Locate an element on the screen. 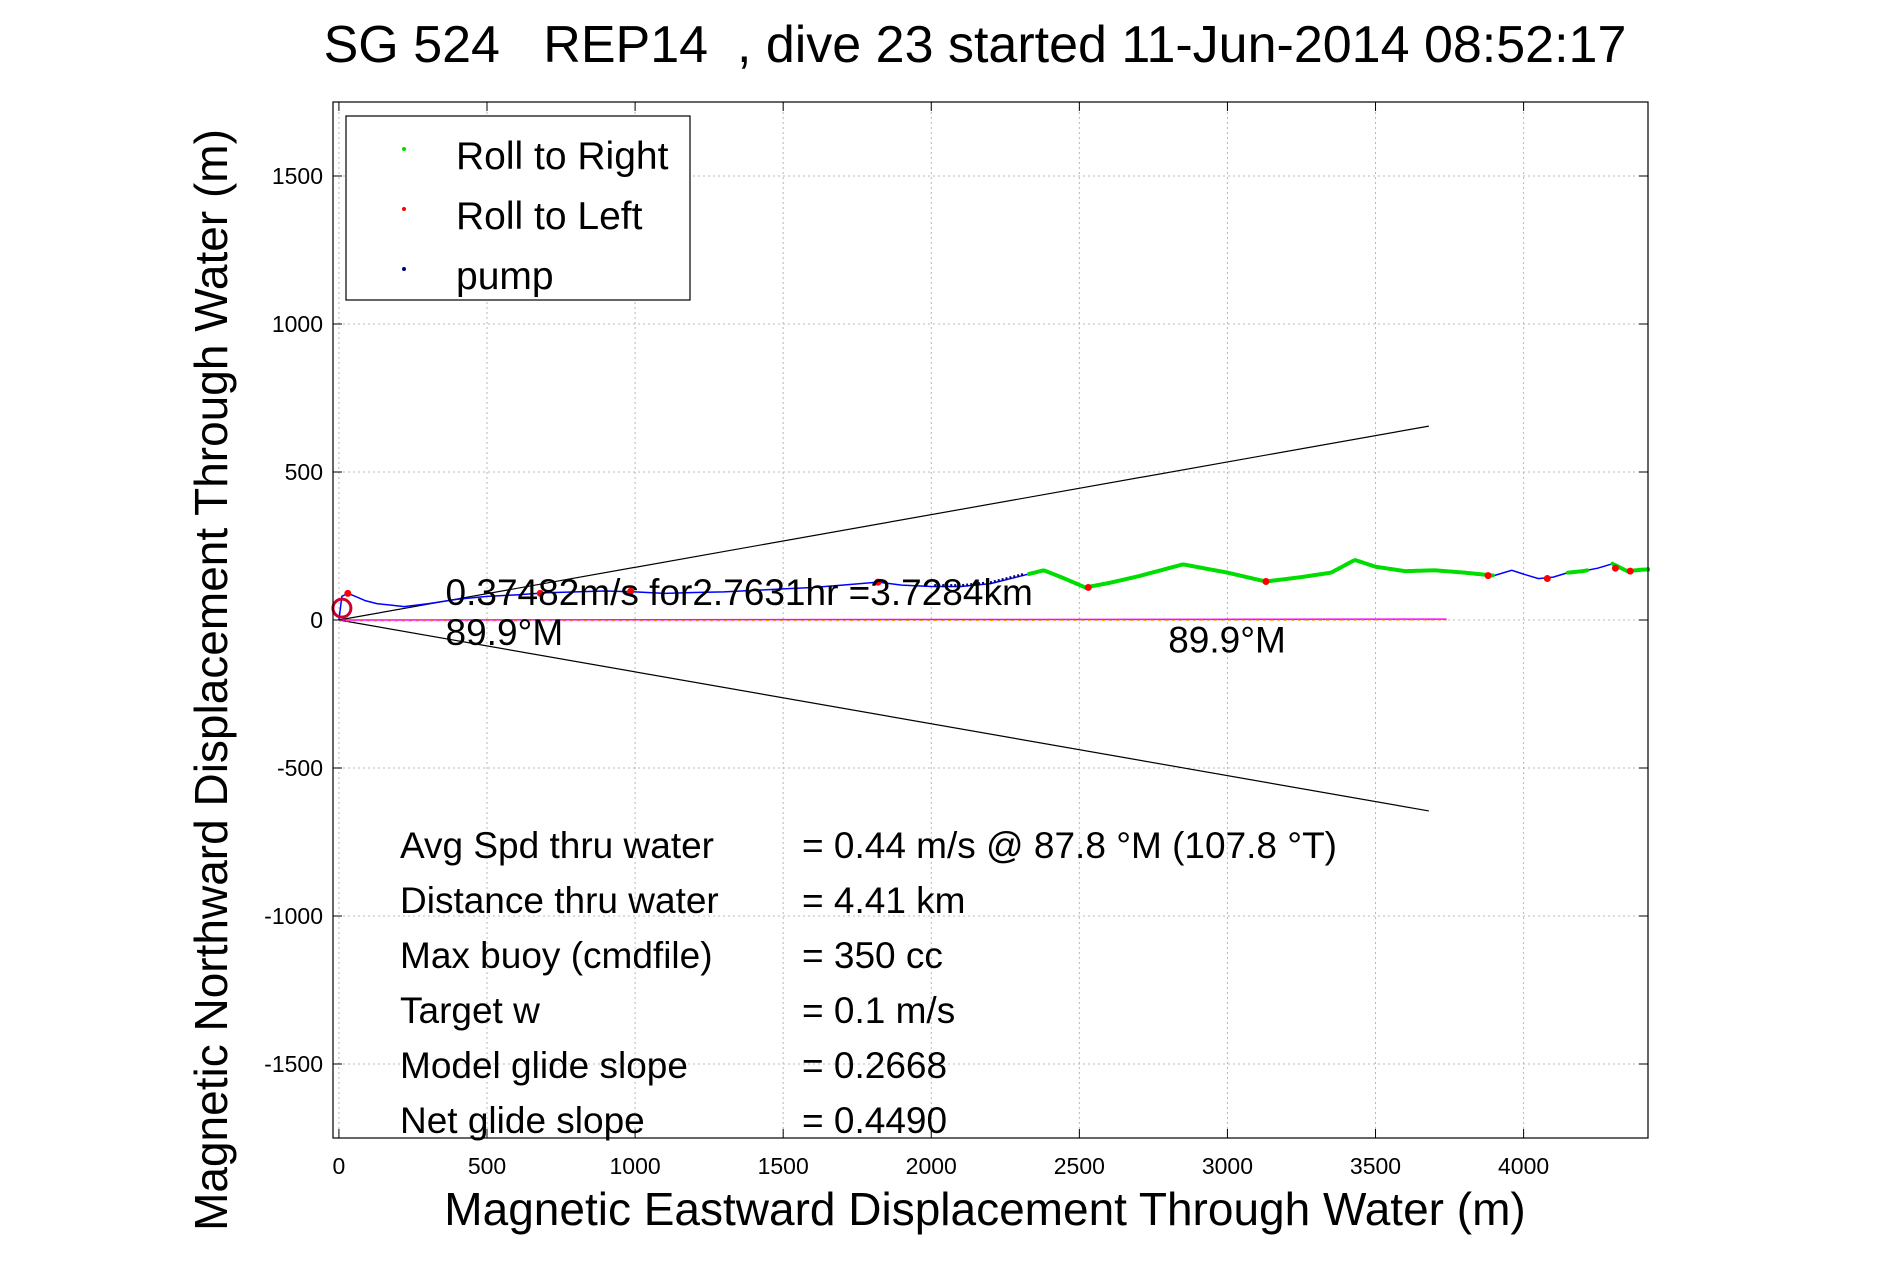 The height and width of the screenshot is (1262, 1891). stat-value: = 0.1 m/s is located at coordinates (878, 1010).